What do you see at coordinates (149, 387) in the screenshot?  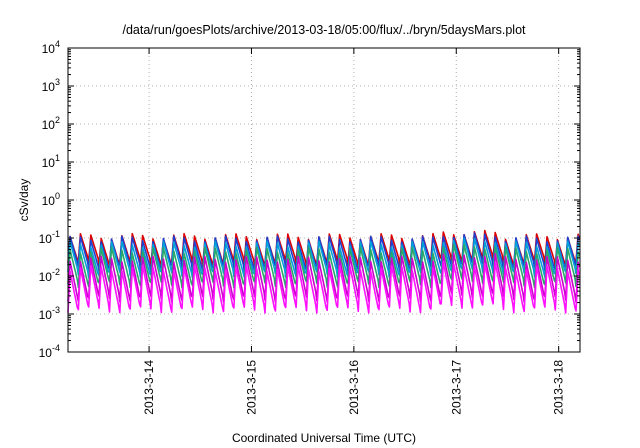 I see `x-tick-label: 2013-3-14` at bounding box center [149, 387].